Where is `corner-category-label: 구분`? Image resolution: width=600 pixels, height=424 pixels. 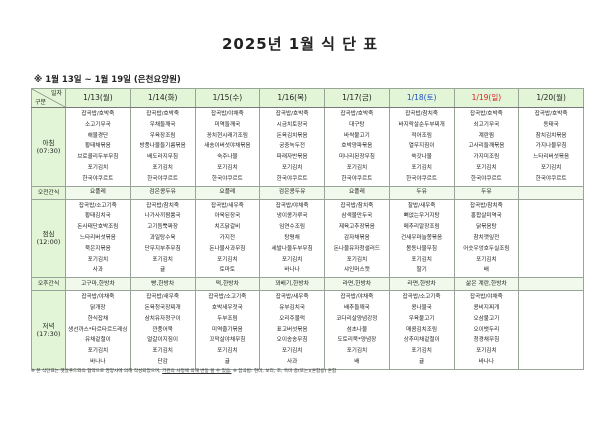 corner-category-label: 구분 is located at coordinates (41, 102).